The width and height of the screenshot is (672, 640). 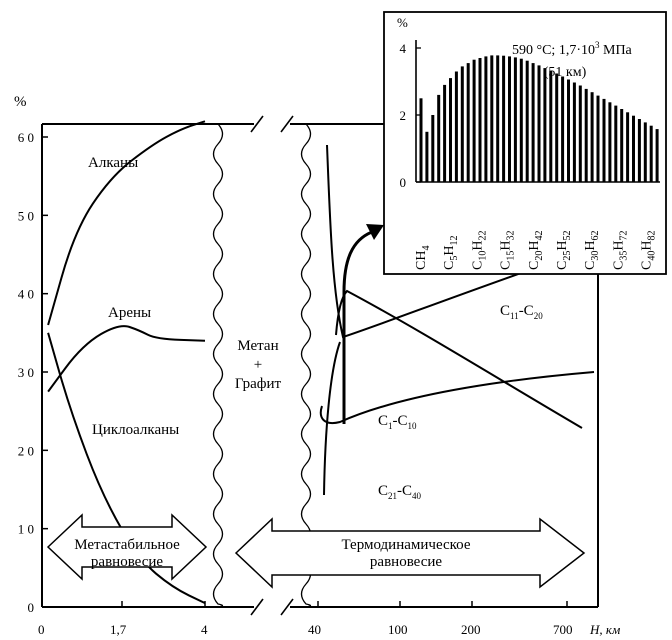 What do you see at coordinates (482, 256) in the screenshot?
I see `inset-x-label-part: 10` at bounding box center [482, 256].